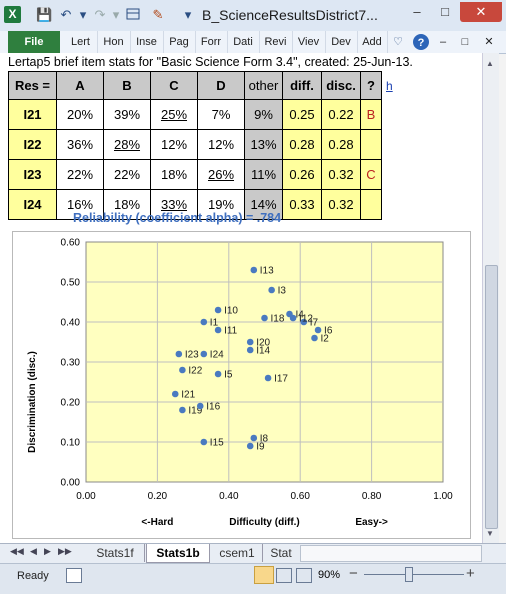 This screenshot has height=594, width=506. Describe the element at coordinates (263, 144) in the screenshot. I see `other-cell: 13%` at that location.